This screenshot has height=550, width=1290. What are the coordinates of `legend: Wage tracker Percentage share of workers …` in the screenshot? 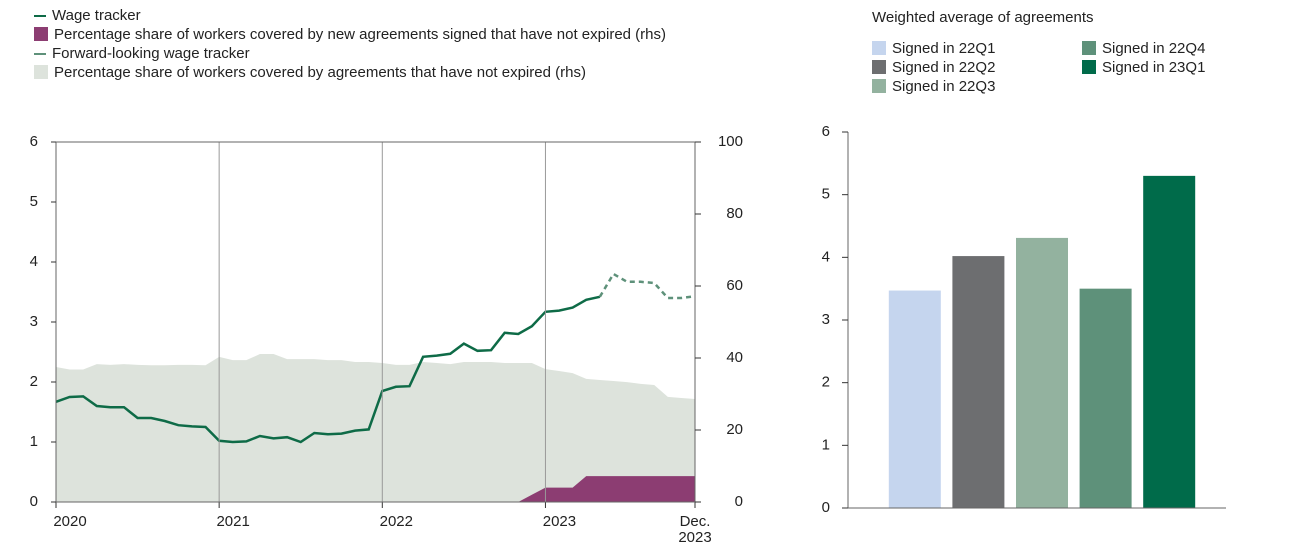 It's located at (384, 44).